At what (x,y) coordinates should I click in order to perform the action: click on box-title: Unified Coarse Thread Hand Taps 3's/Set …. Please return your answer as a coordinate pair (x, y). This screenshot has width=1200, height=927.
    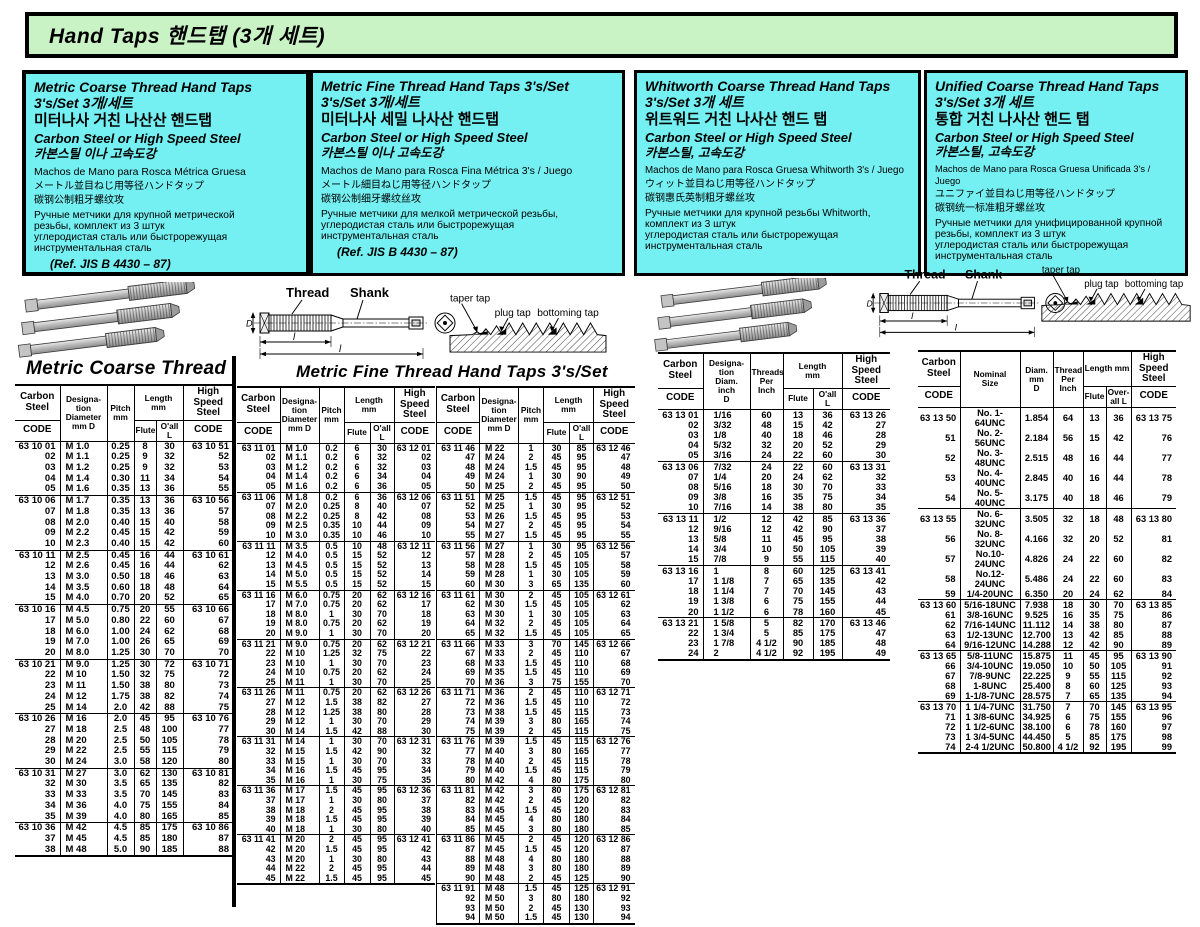
    Looking at the image, I should click on (1047, 94).